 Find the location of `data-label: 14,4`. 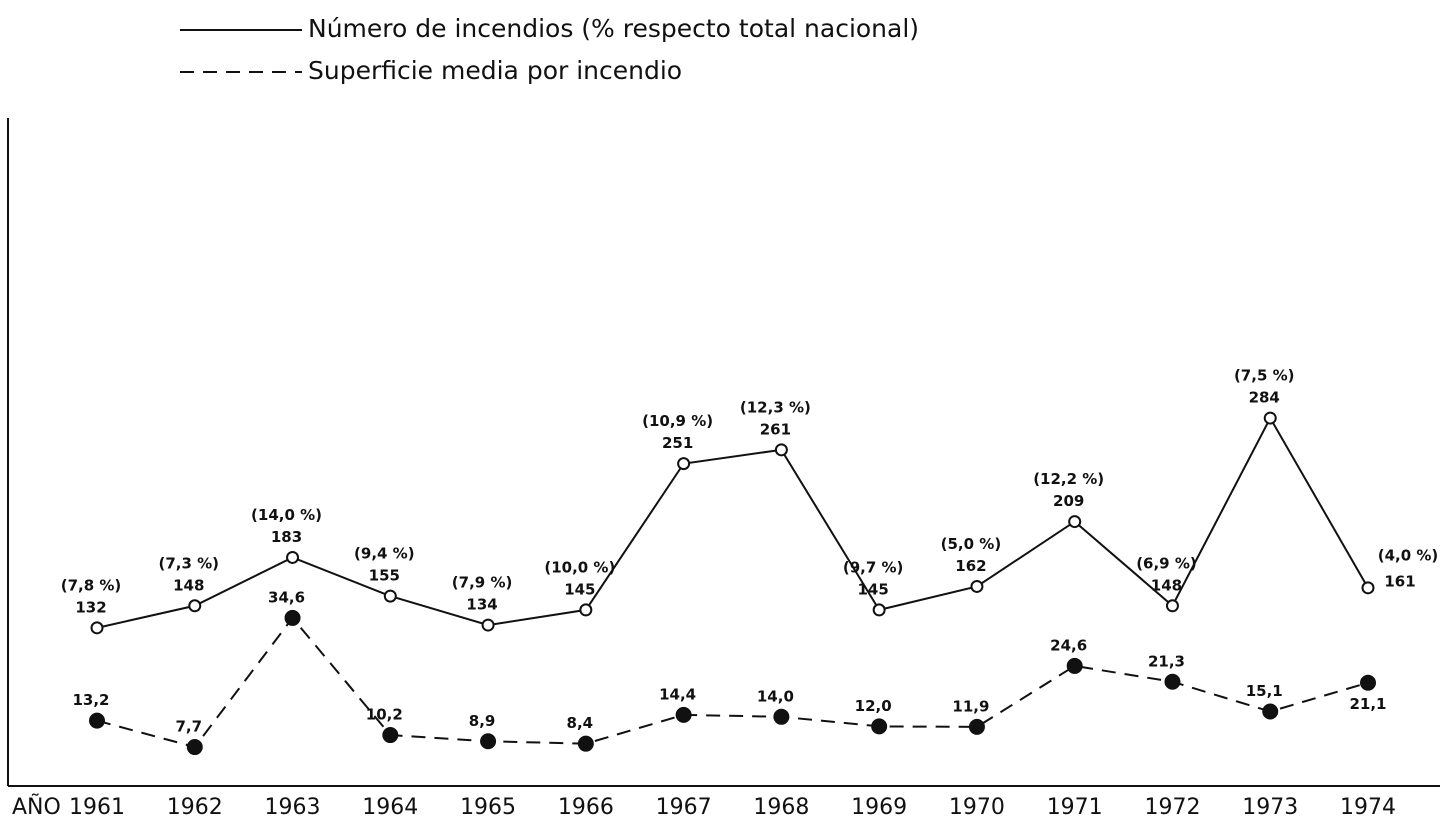

data-label: 14,4 is located at coordinates (677, 694).